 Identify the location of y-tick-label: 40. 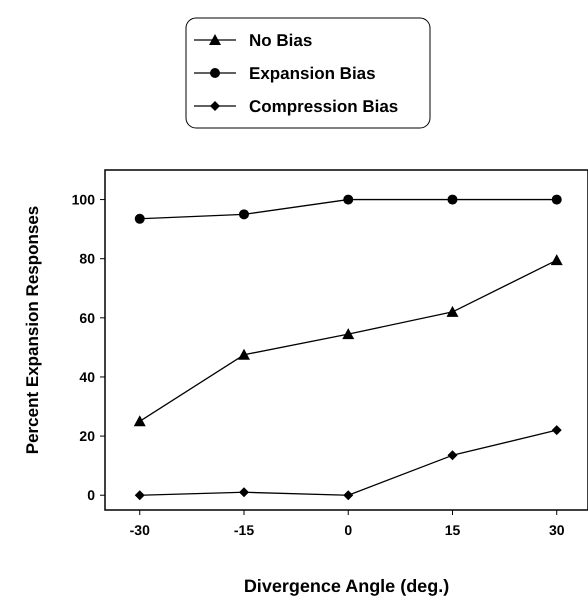
(87, 376).